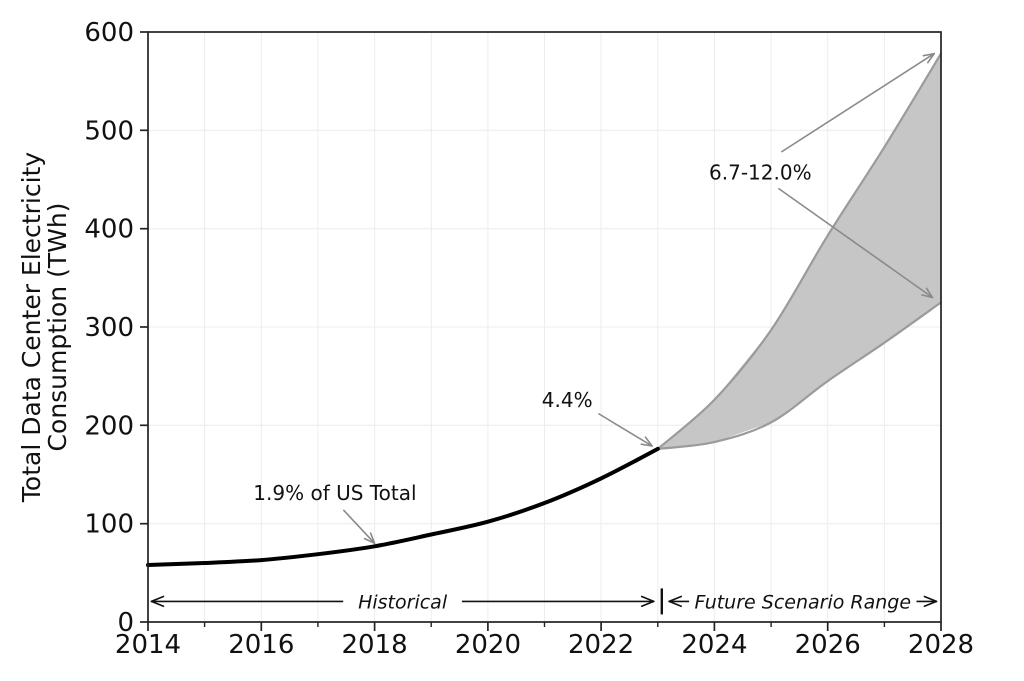 This screenshot has width=1024, height=681. I want to click on y-tick-label: 100, so click(109, 525).